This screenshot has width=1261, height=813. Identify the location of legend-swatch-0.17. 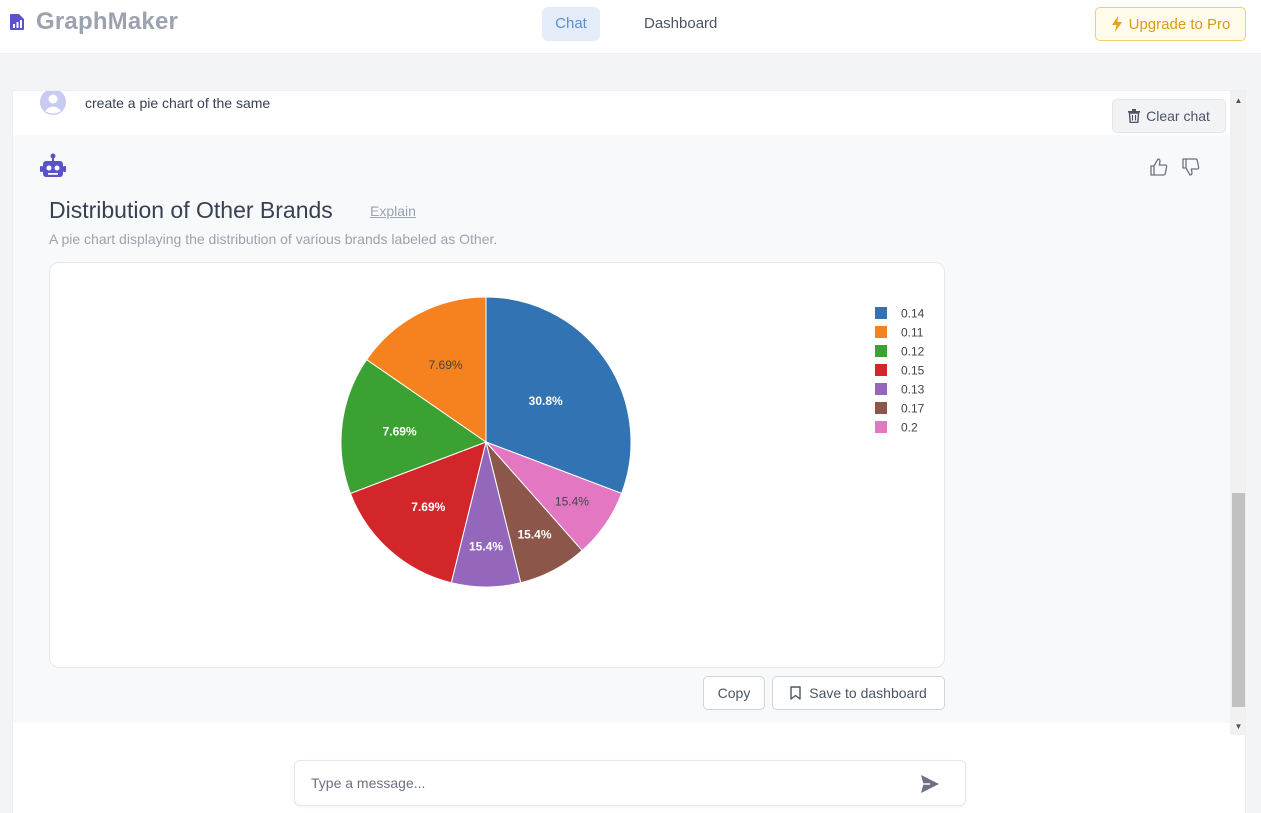
(881, 408).